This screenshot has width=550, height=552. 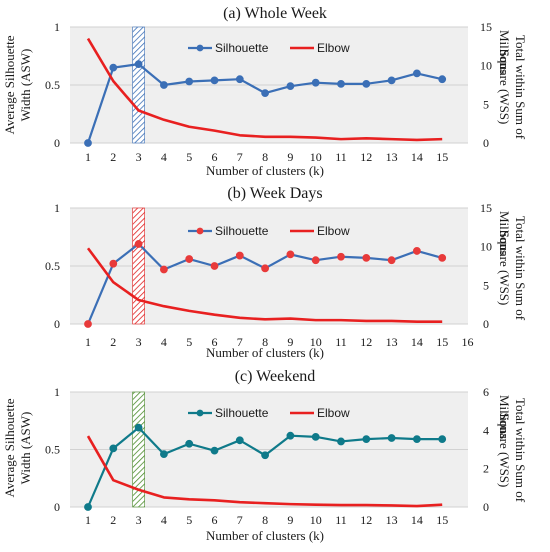 What do you see at coordinates (275, 376) in the screenshot?
I see `chart-title: (c) Weekend` at bounding box center [275, 376].